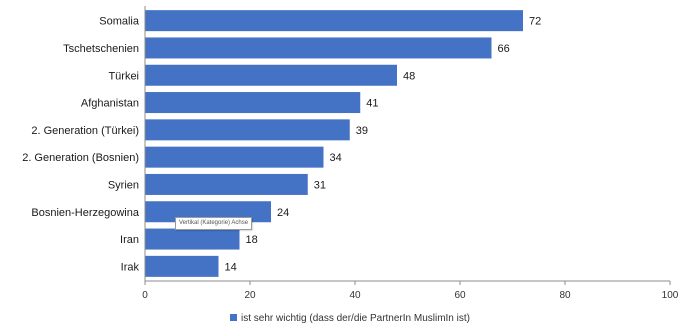 The height and width of the screenshot is (336, 700). What do you see at coordinates (283, 213) in the screenshot?
I see `data-label: 24` at bounding box center [283, 213].